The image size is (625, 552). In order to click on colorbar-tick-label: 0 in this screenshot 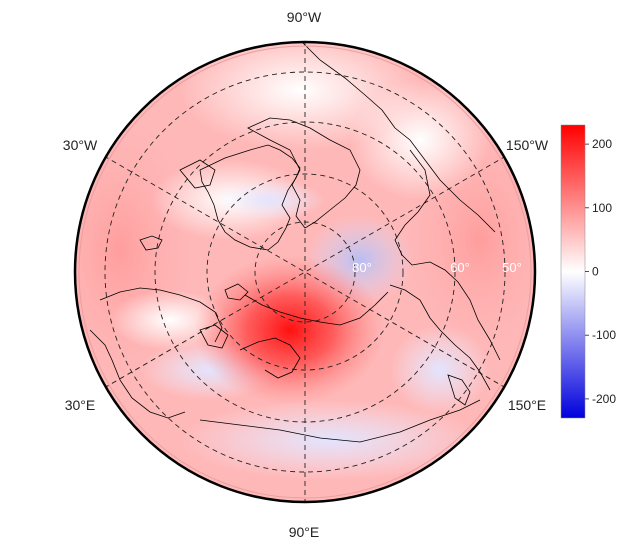, I will do `click(595, 272)`.